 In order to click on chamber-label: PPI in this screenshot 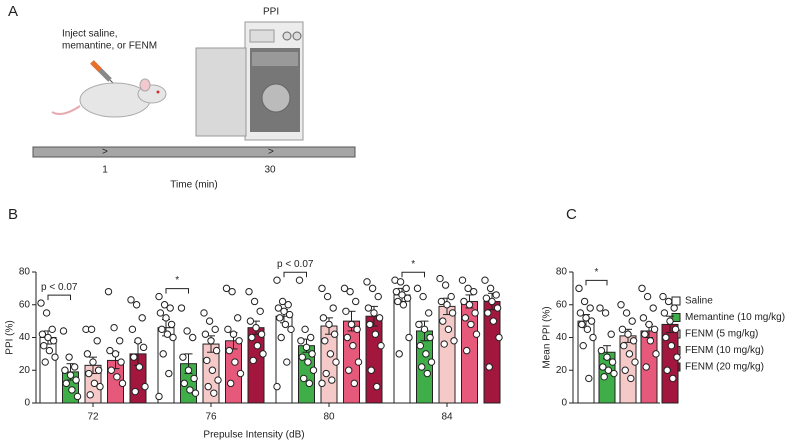, I will do `click(271, 12)`.